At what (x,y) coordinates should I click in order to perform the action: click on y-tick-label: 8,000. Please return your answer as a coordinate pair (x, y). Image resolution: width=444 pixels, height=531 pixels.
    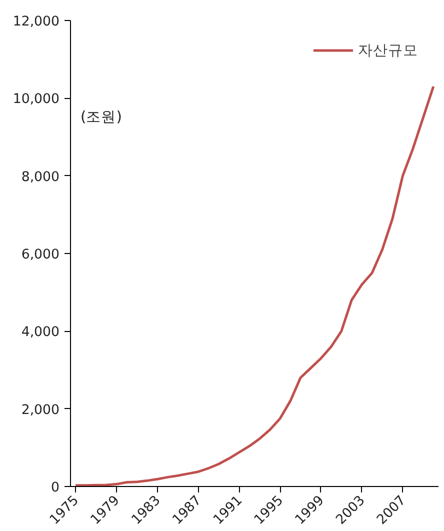
    Looking at the image, I should click on (40, 177).